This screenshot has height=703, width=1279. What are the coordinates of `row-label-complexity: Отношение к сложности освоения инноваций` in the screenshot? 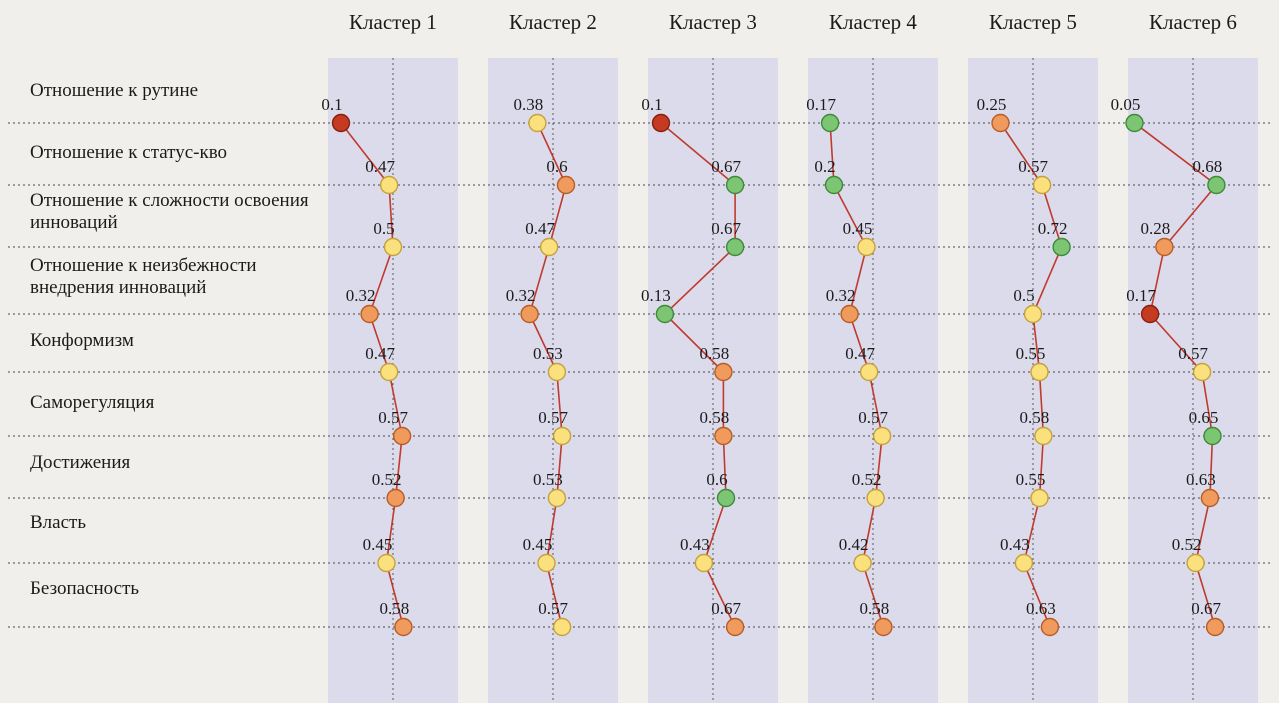 It's located at (169, 211).